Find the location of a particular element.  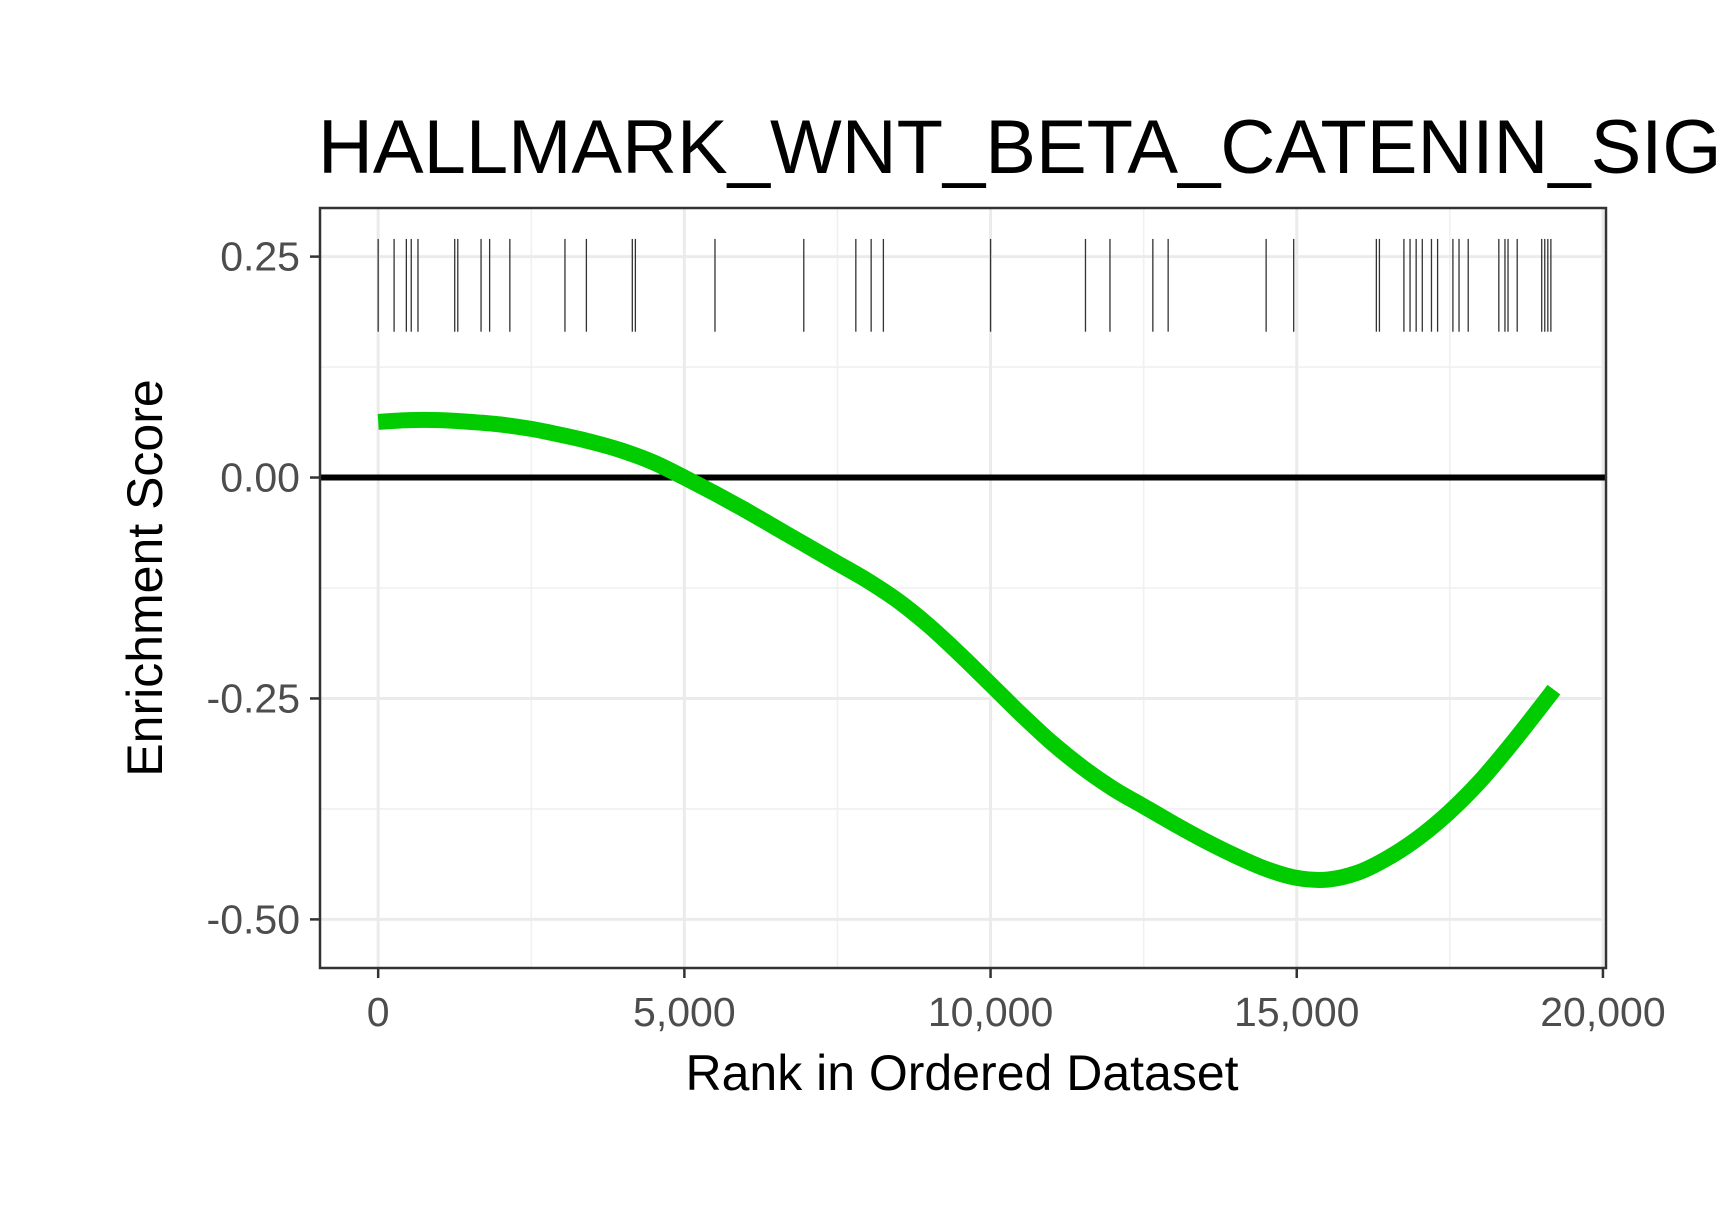

gene-hit-ticks is located at coordinates (964, 285).